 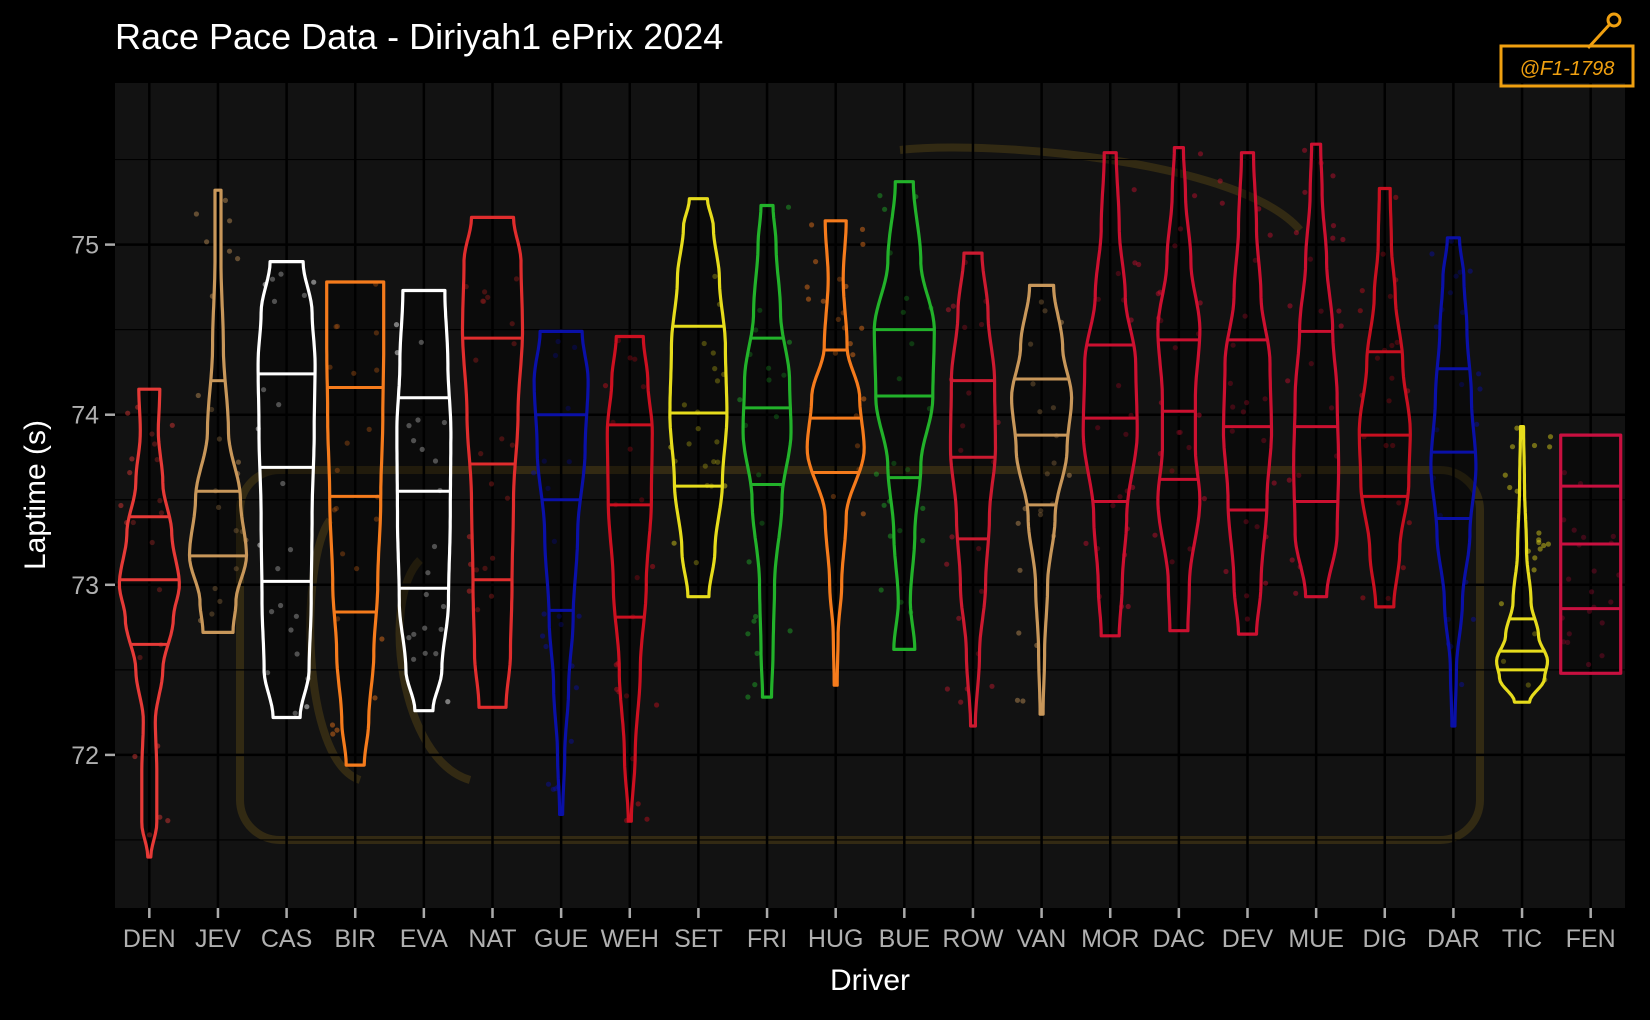 I want to click on y-tick-label: 75, so click(x=85, y=246).